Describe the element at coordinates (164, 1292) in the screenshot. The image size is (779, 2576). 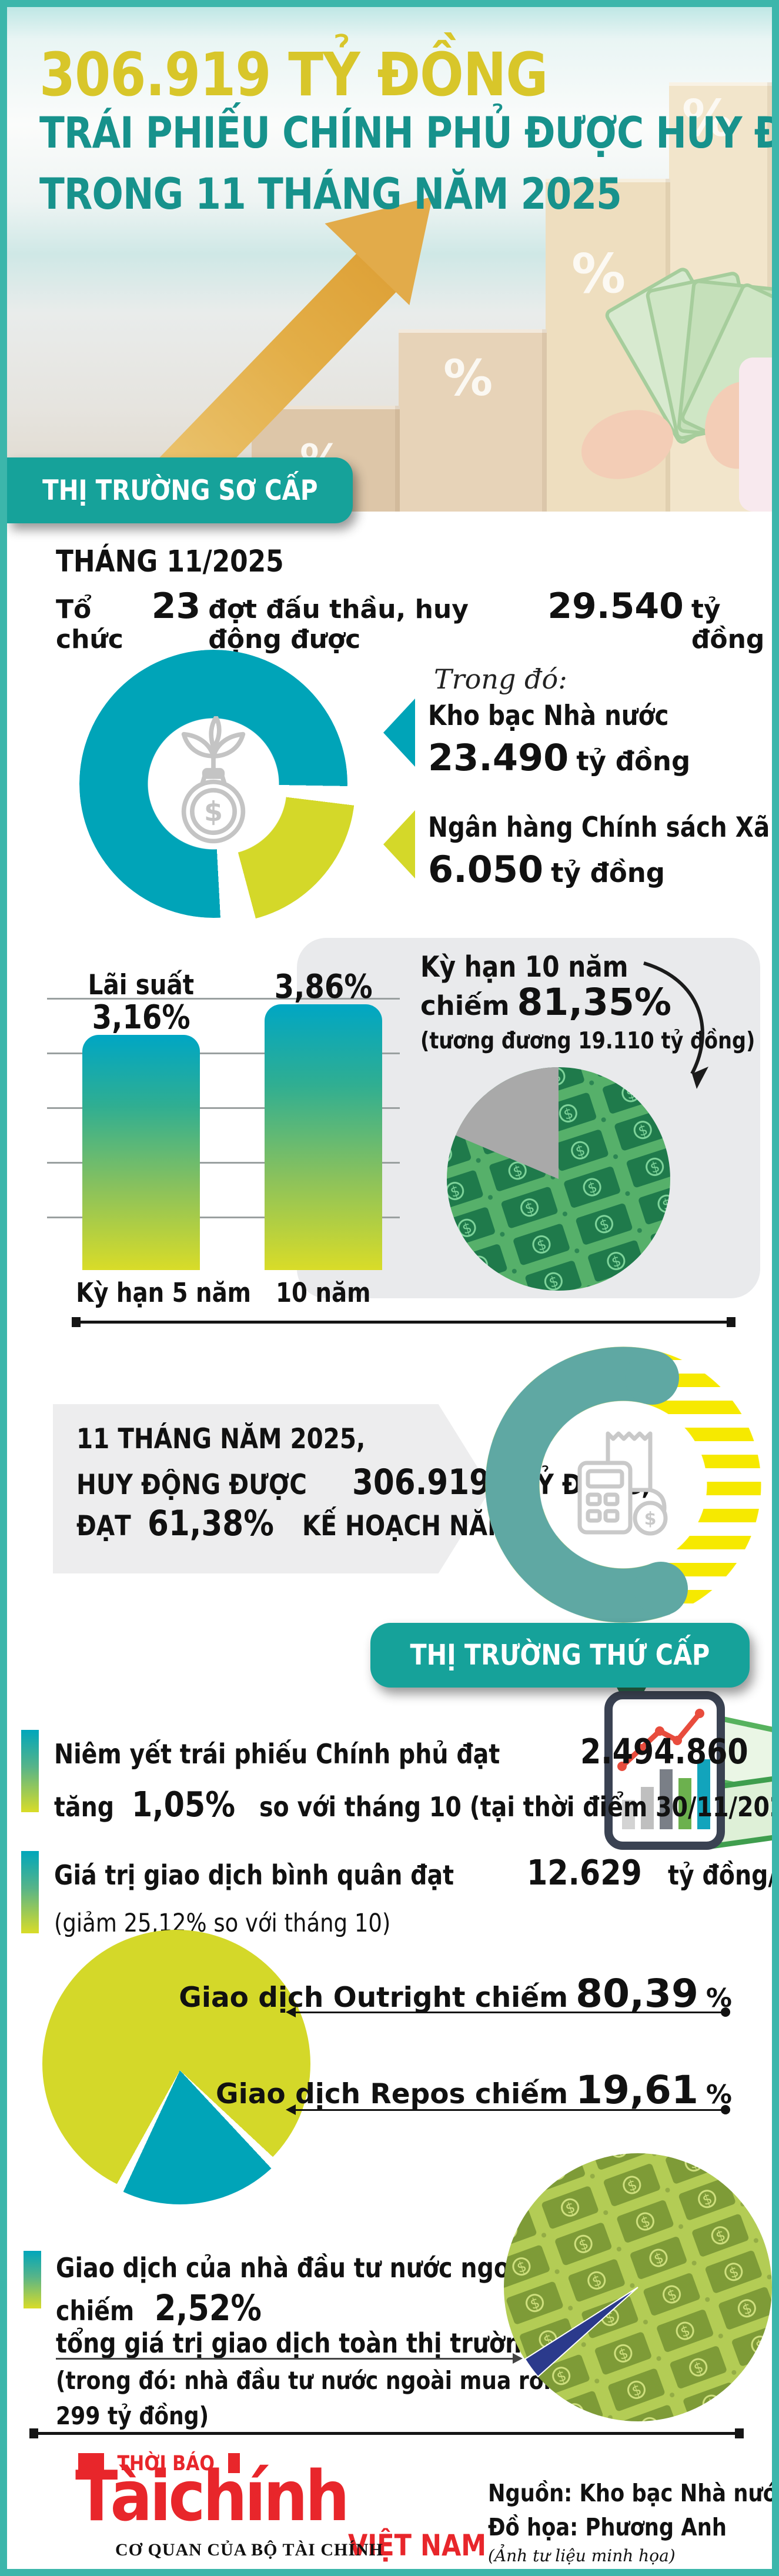
I see `bar-5-year-label: Kỳ hạn 5 năm` at that location.